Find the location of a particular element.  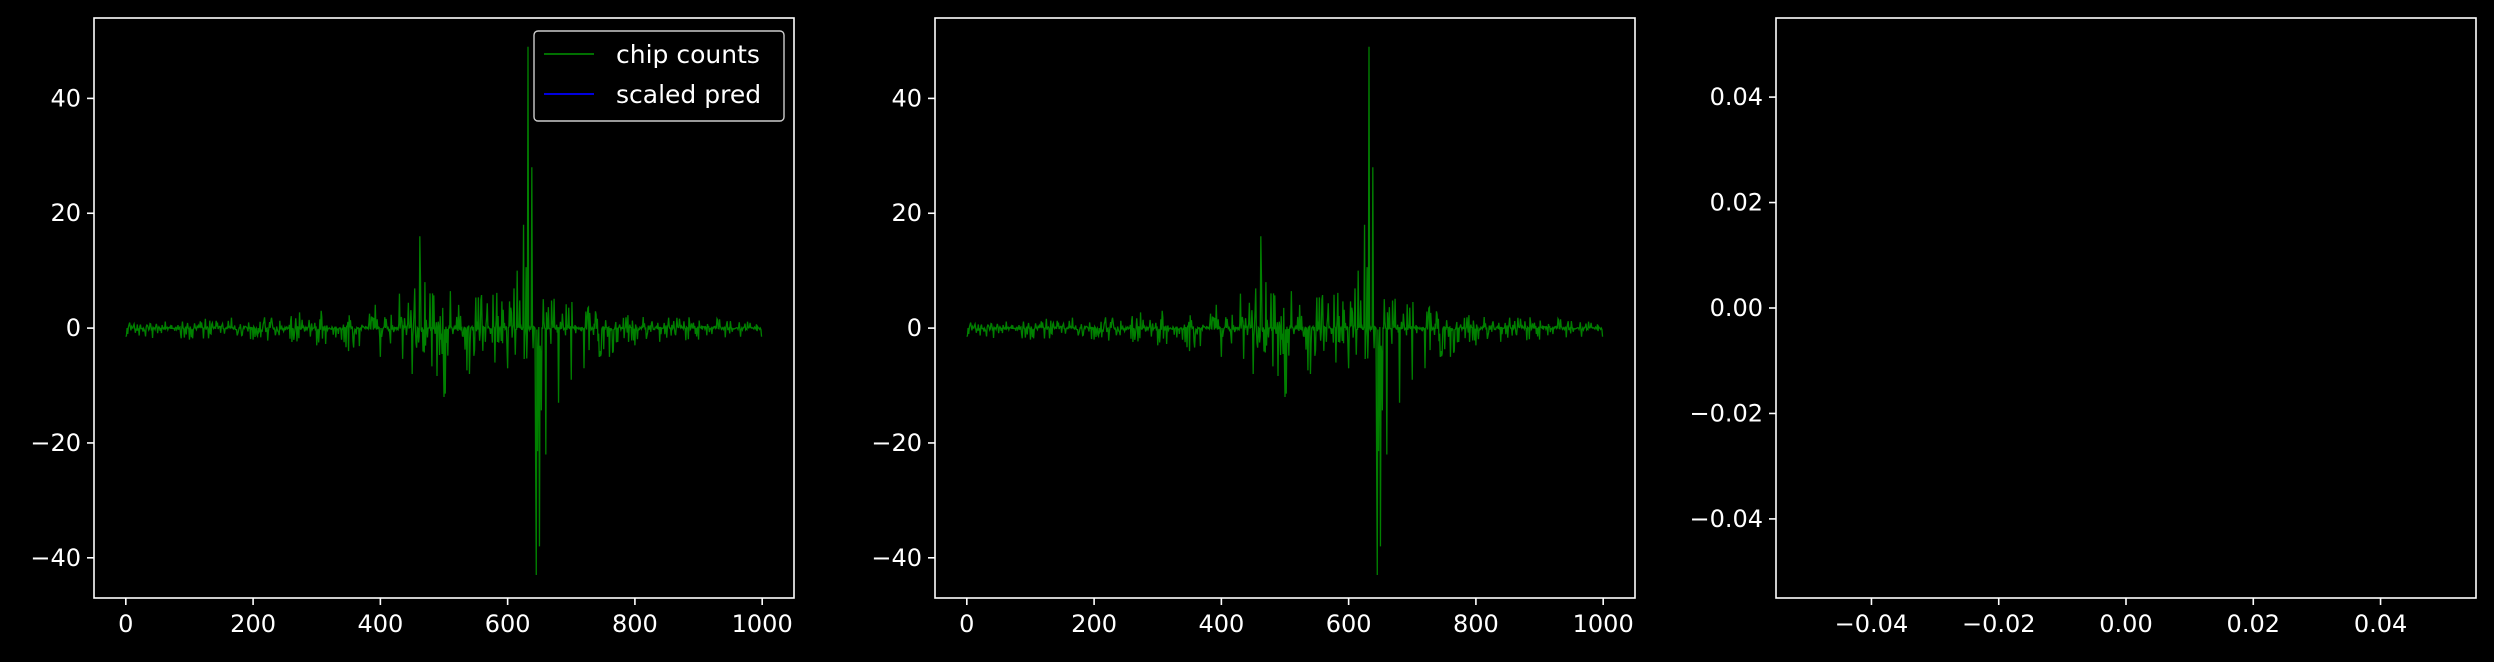

legend: chip counts scaled pred is located at coordinates (659, 76).